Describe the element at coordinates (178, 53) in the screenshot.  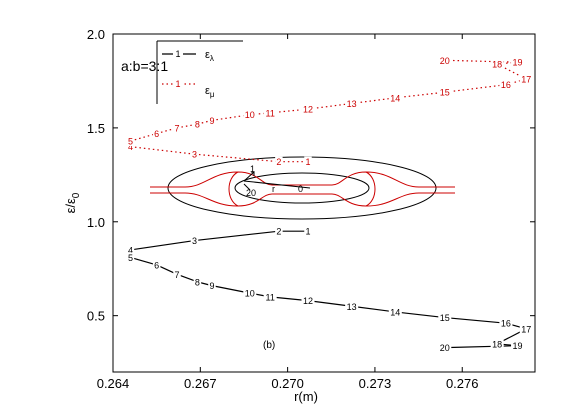
I see `legend-swatch-lambda-gap` at that location.